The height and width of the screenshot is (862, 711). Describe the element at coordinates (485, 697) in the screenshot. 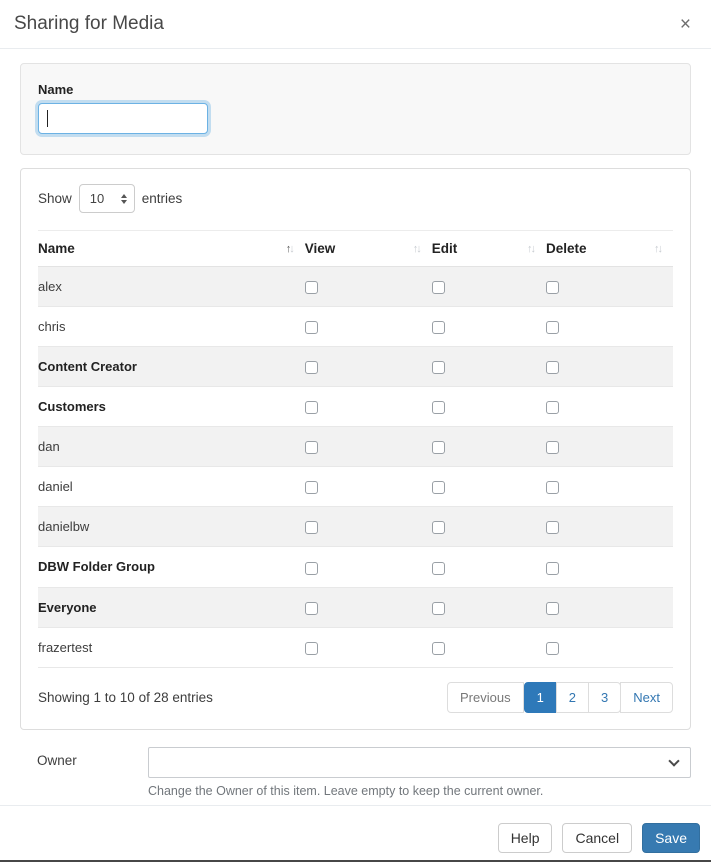

I see `pagination-previous: Previous` at that location.